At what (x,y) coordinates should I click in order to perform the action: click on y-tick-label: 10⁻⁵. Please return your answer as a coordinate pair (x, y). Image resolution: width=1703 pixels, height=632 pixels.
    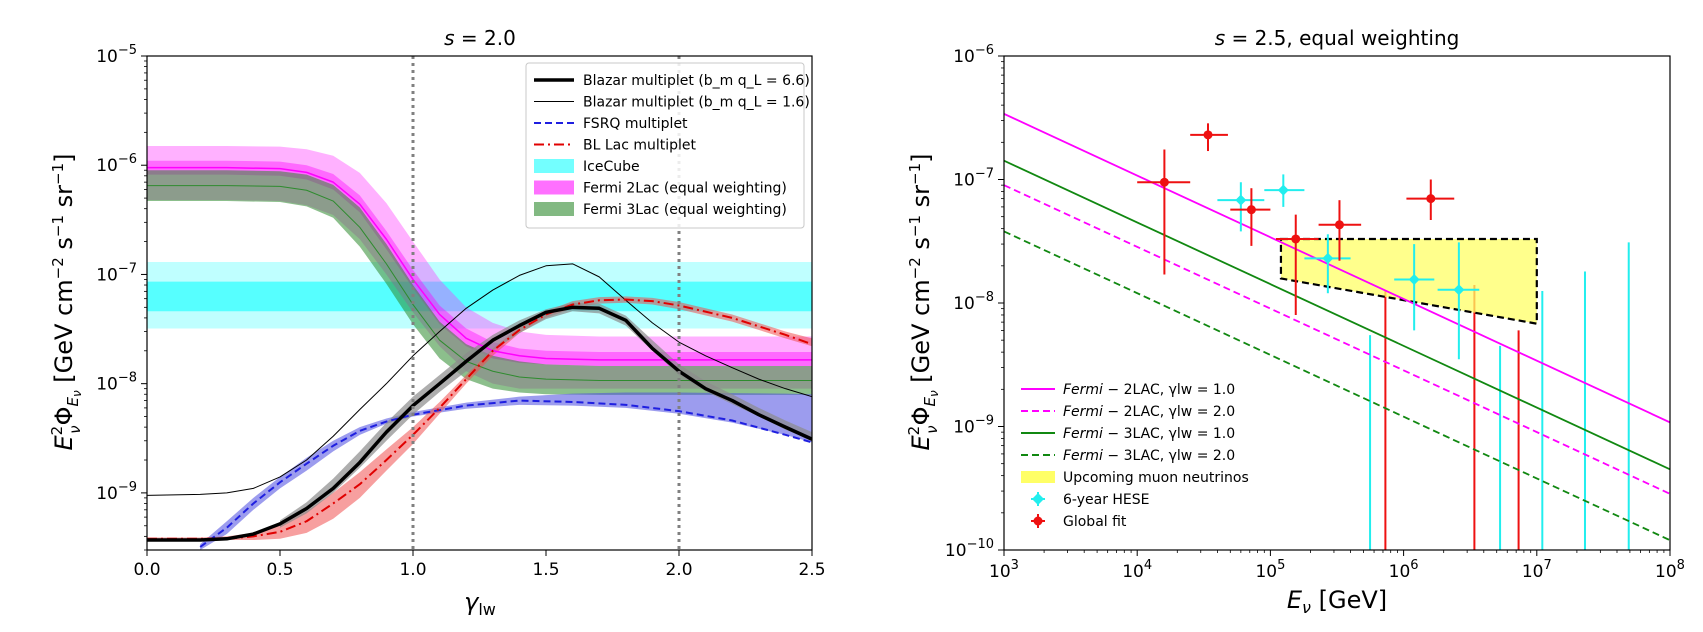
    Looking at the image, I should click on (116, 55).